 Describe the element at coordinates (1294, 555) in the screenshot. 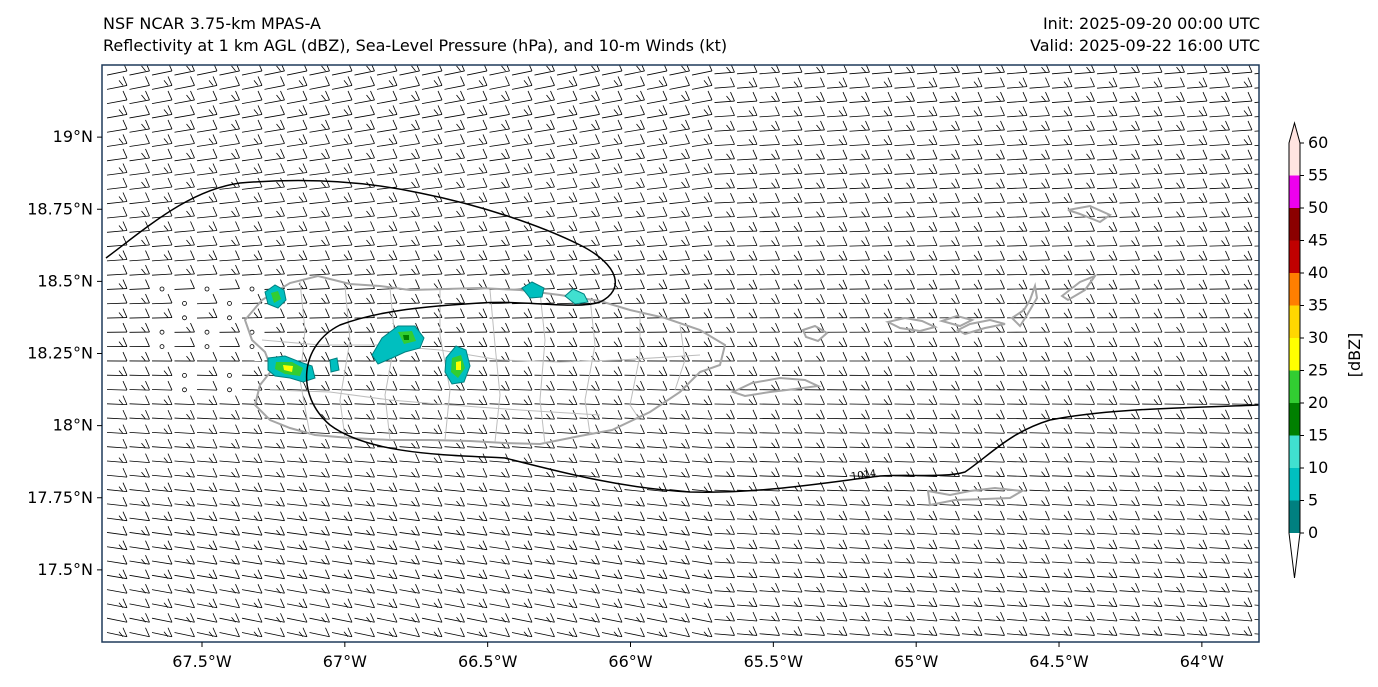

I see `colorbar-extension-low` at that location.